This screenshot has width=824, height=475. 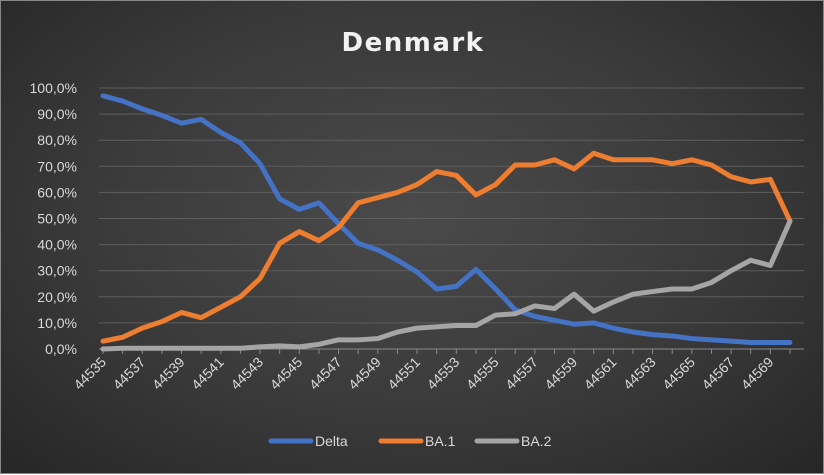 What do you see at coordinates (443, 373) in the screenshot?
I see `x-tick-label: 44553` at bounding box center [443, 373].